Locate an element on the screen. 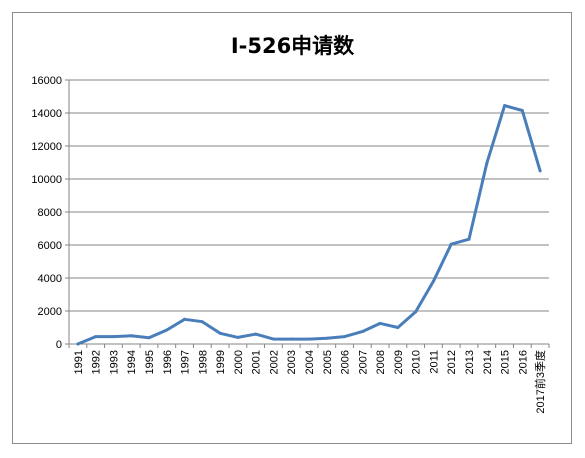  x-tick-label: 2008 is located at coordinates (381, 362).